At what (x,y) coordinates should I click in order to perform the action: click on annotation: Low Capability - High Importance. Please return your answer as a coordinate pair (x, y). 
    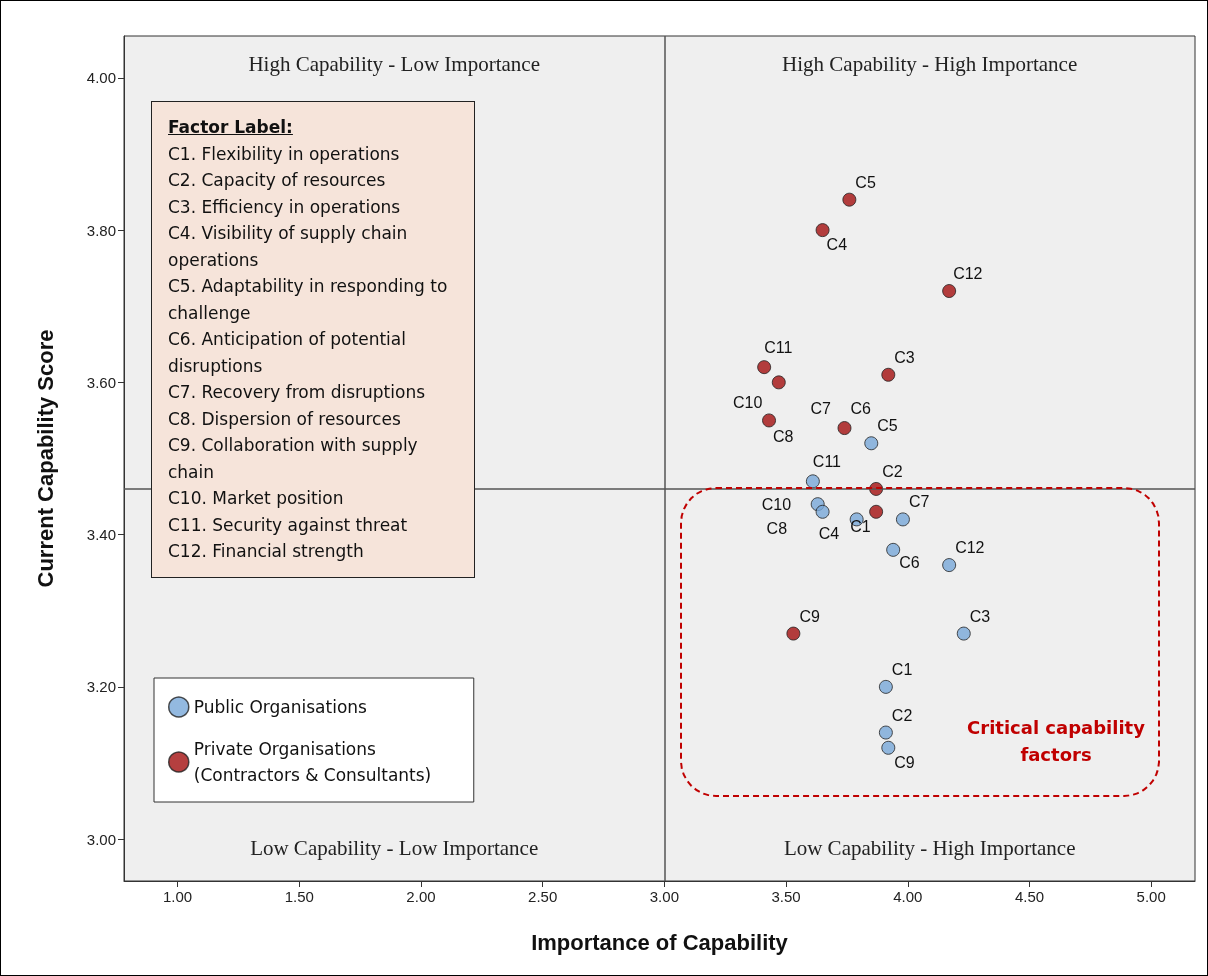
    Looking at the image, I should click on (929, 848).